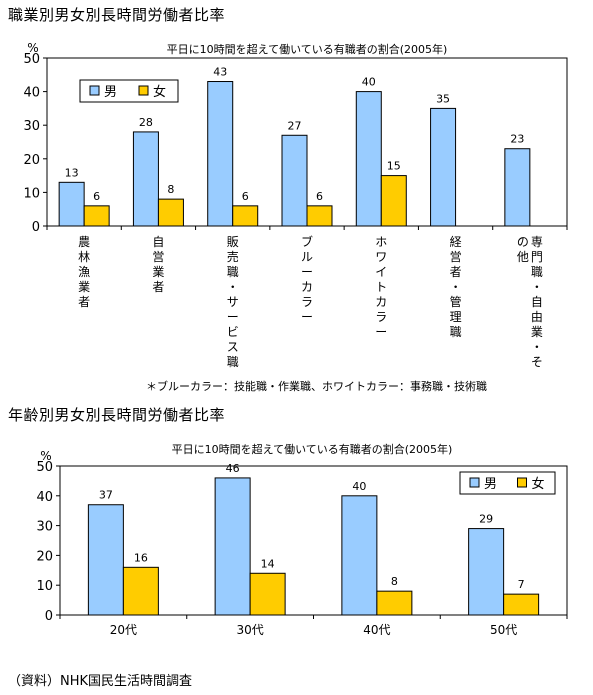 This screenshot has height=695, width=593. What do you see at coordinates (31, 126) in the screenshot?
I see `y-tick-label: 30` at bounding box center [31, 126].